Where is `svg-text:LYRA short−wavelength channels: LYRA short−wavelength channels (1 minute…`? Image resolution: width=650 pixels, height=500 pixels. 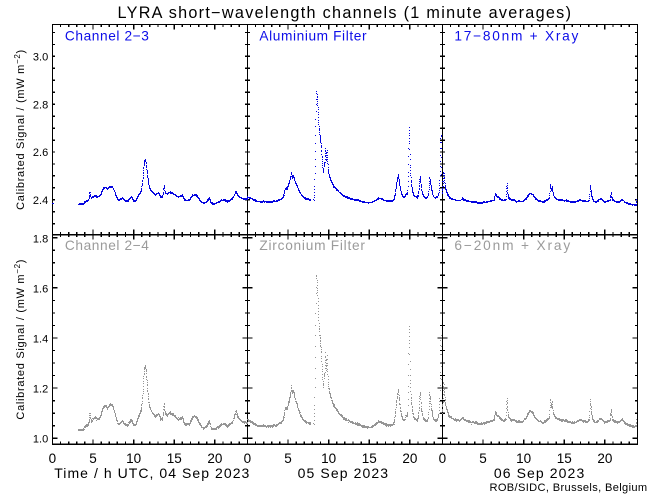 svg-text:LYRA short−wavelength channels: LYRA short−wavelength channels (1 minute… is located at coordinates (345, 13).